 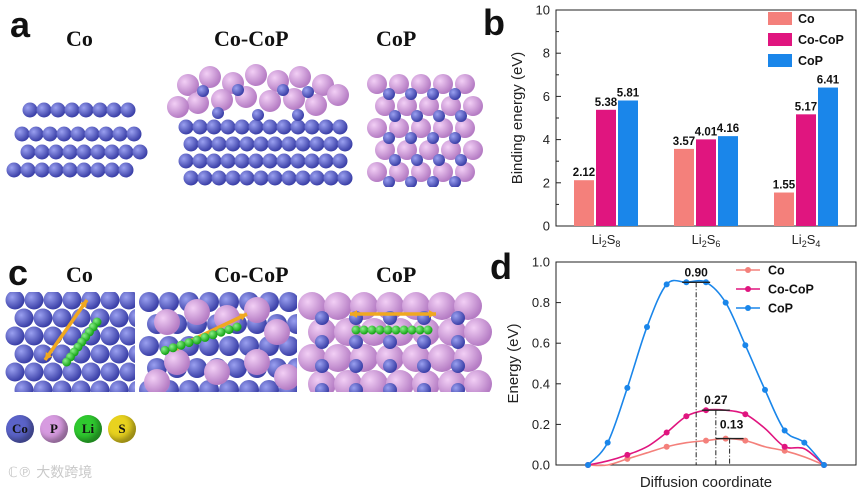 I want to click on panel-letter-d: d, so click(x=501, y=266).